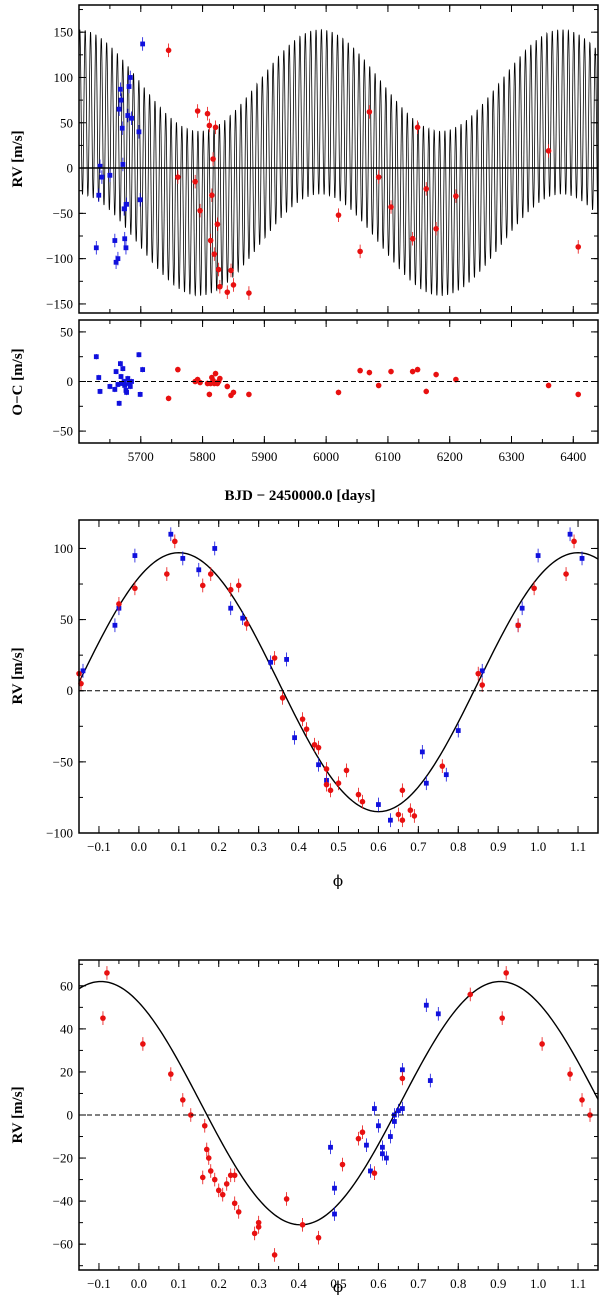 The height and width of the screenshot is (1296, 600). I want to click on panel-phase-b-xlabel: ϕ, so click(338, 881).